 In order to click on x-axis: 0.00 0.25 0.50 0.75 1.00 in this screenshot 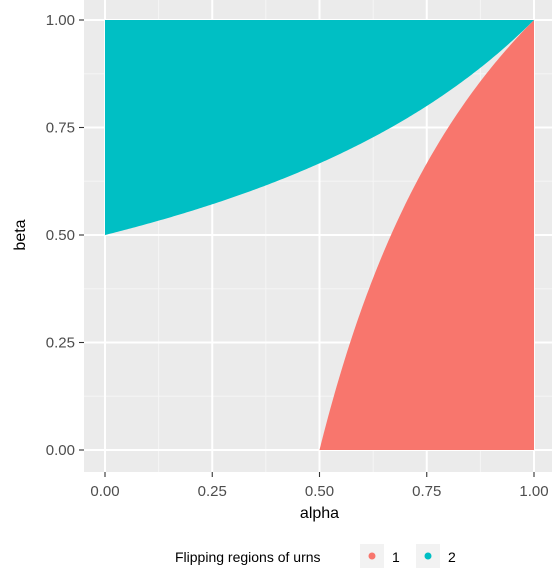, I will do `click(319, 486)`.